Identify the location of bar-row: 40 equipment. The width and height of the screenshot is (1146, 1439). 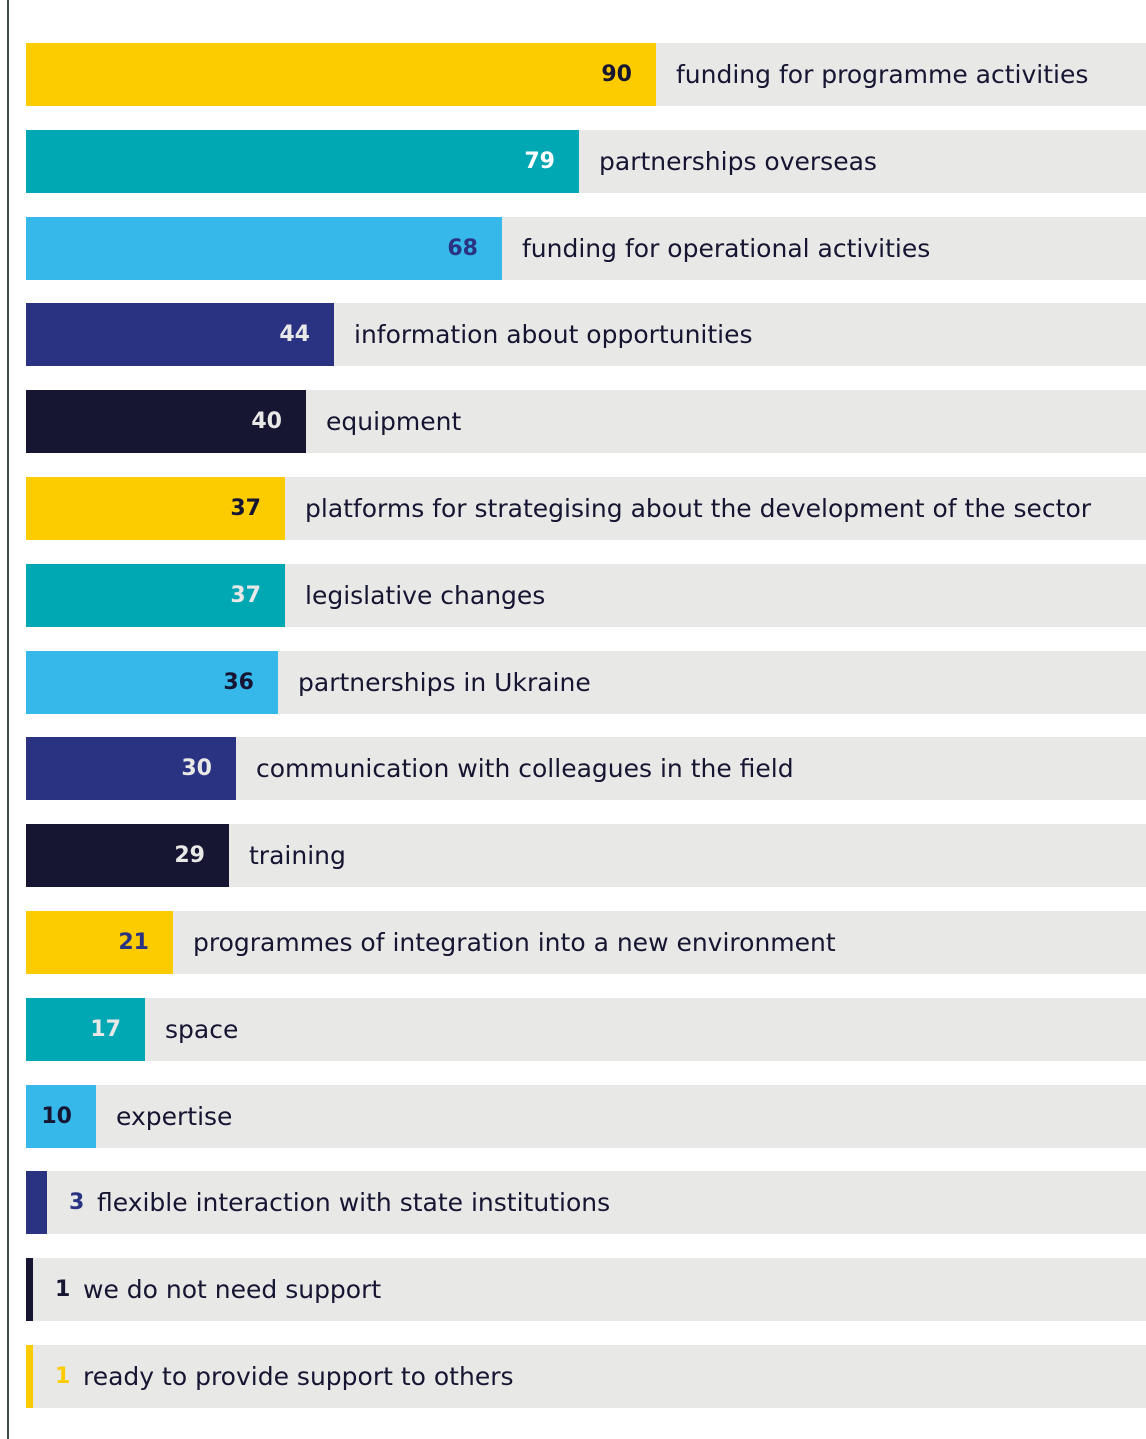
(586, 421).